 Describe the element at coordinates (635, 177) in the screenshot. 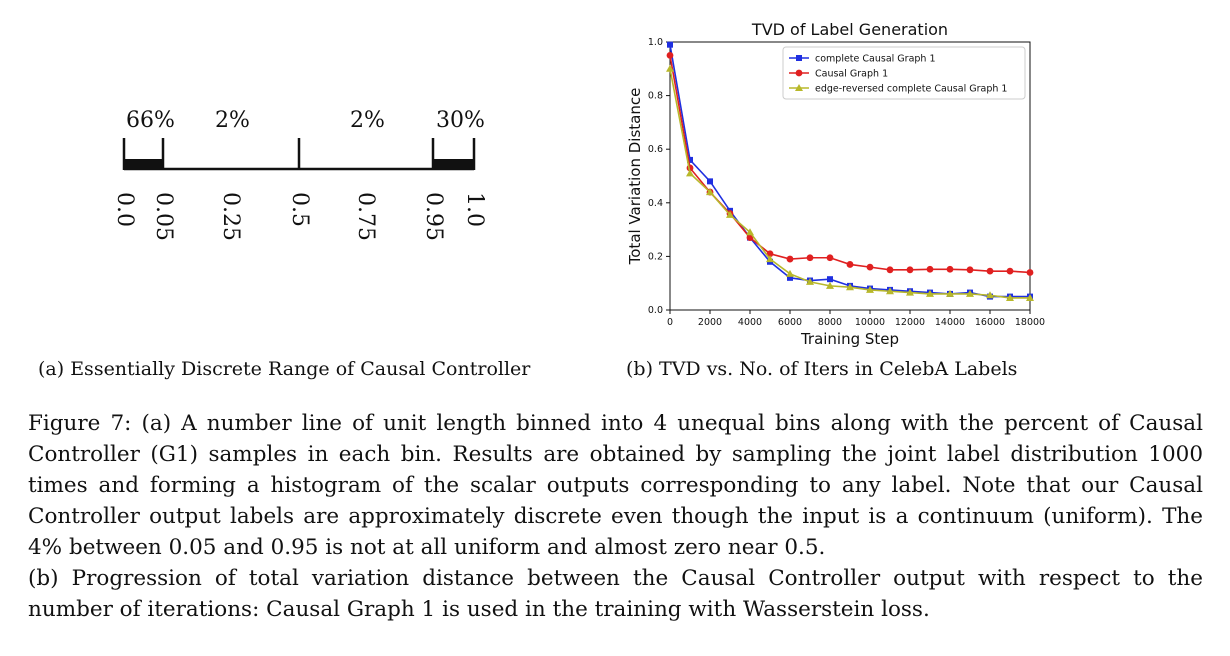

I see `y-axis-label: Total Variation Distance` at that location.